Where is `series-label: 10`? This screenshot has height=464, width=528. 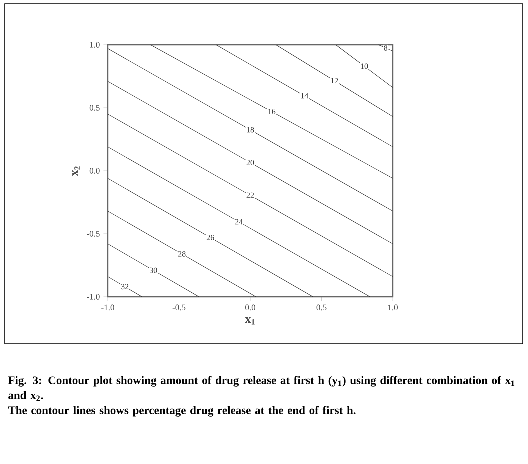
series-label: 10 is located at coordinates (364, 67).